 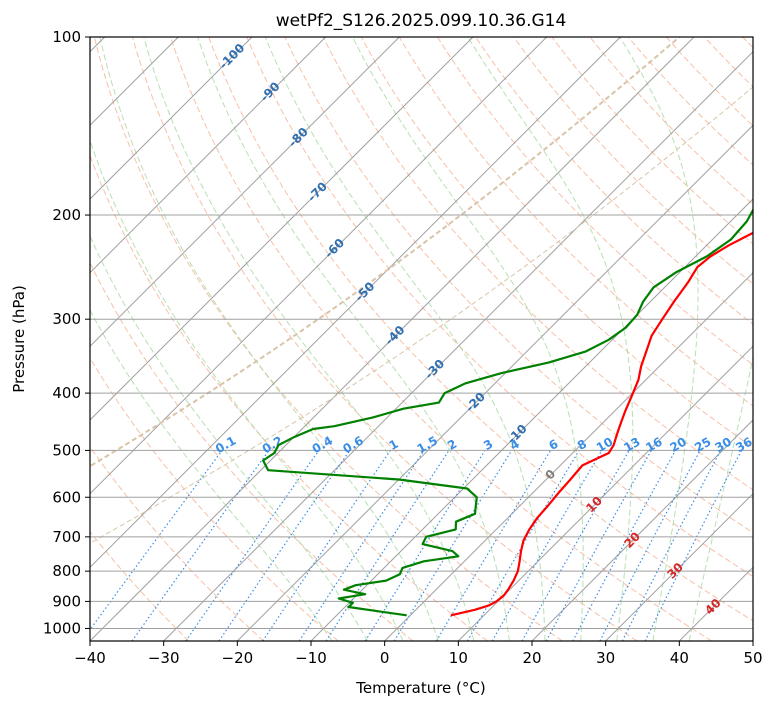 I want to click on y-tick-label: 900, so click(x=66, y=601).